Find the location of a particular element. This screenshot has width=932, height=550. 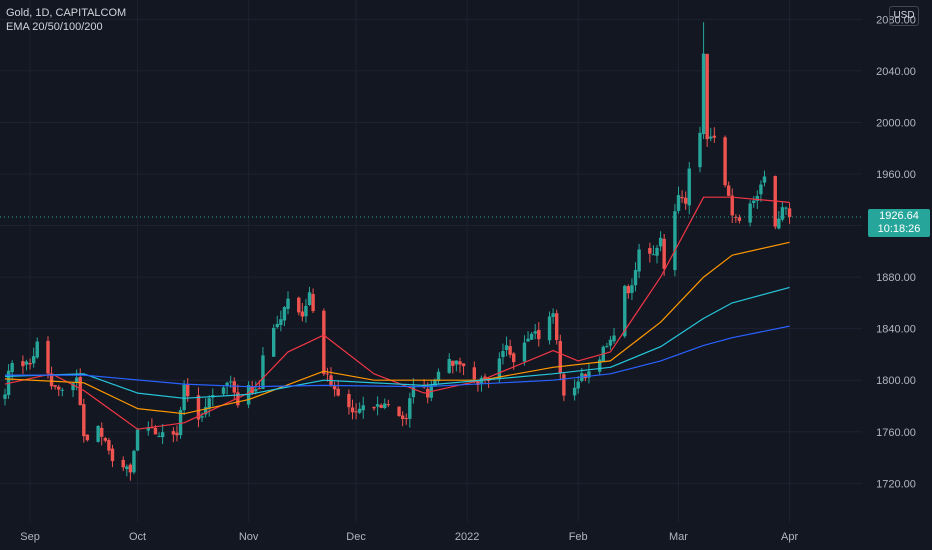

indicator-label: EMA 20/50/100/200 is located at coordinates (54, 27).